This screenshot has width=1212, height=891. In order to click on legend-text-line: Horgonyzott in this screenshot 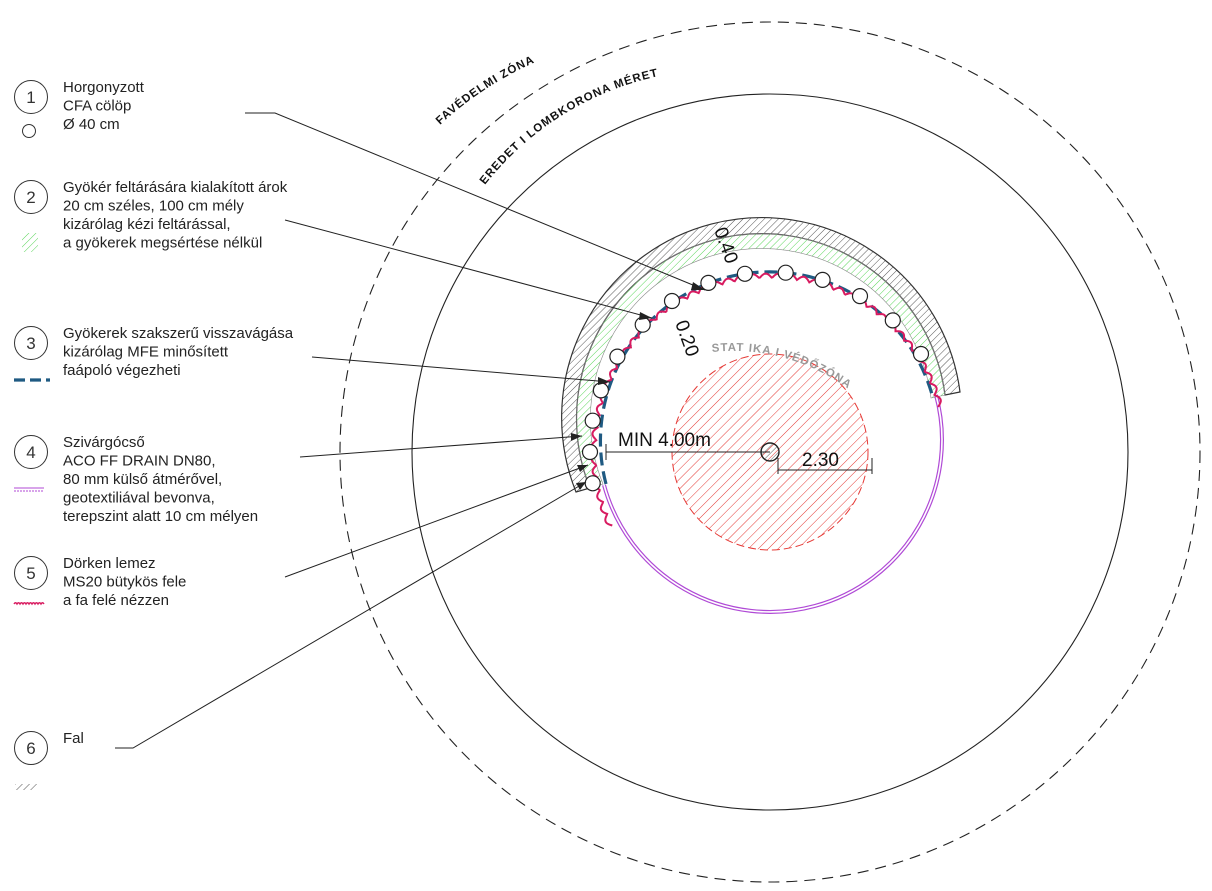, I will do `click(104, 87)`.